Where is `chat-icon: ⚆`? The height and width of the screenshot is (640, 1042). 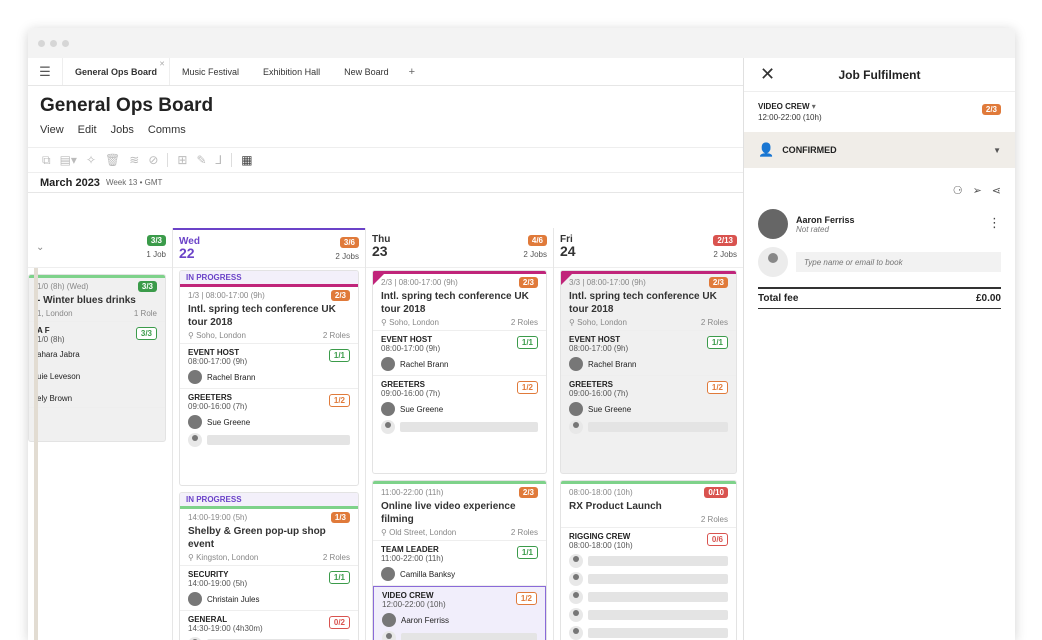 chat-icon: ⚆ is located at coordinates (957, 191).